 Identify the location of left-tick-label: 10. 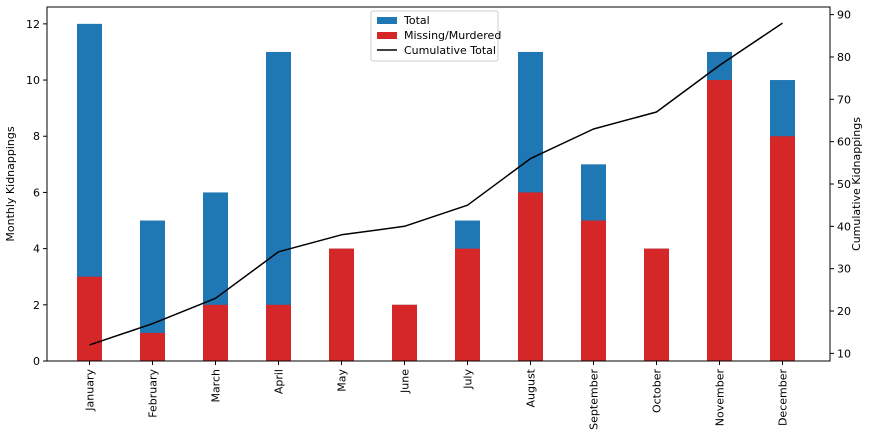
(33, 80).